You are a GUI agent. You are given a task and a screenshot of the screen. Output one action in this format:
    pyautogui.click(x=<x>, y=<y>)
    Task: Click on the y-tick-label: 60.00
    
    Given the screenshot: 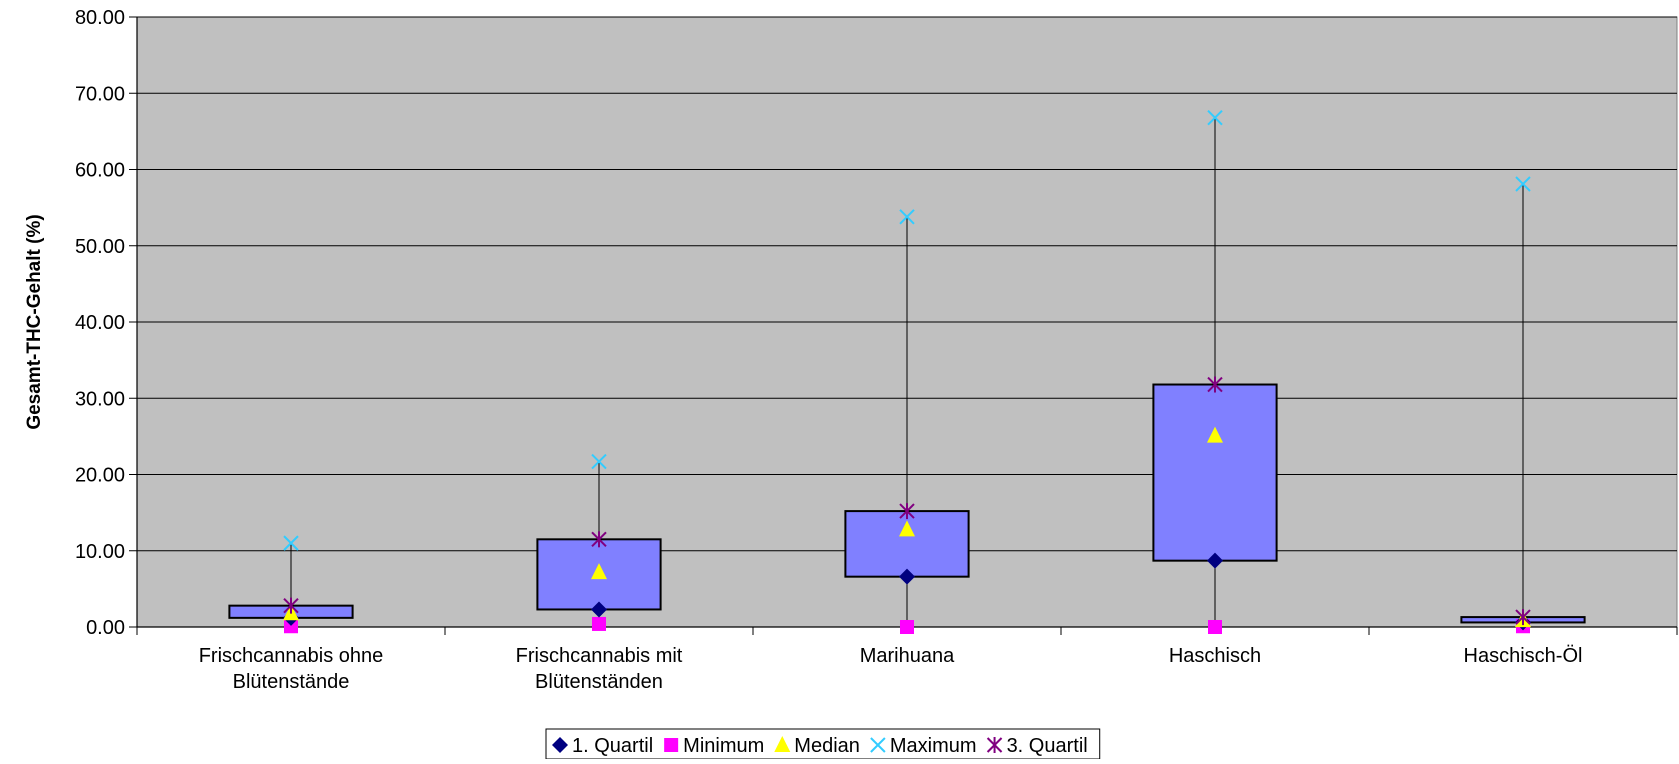 What is the action you would take?
    pyautogui.click(x=100, y=171)
    